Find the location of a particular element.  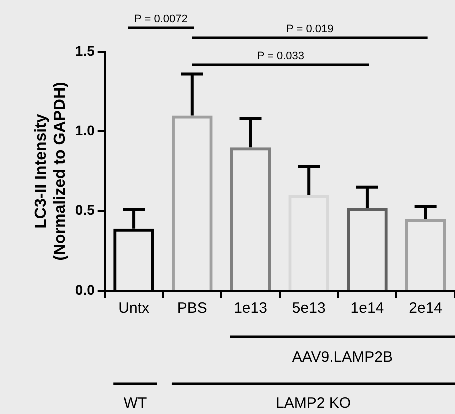

x-tick-label: 1e13 is located at coordinates (251, 309).